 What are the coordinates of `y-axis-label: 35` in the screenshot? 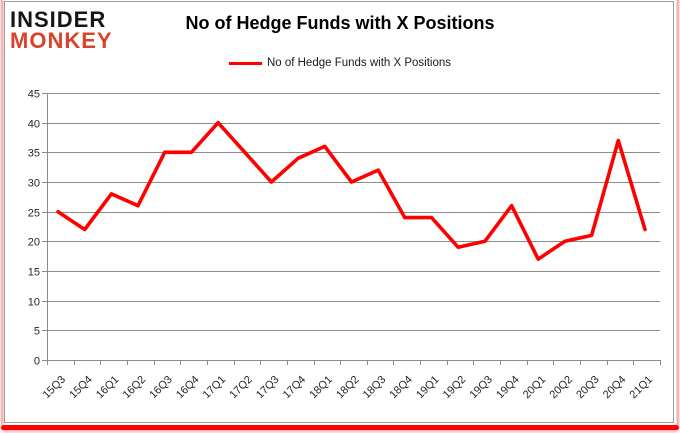 It's located at (34, 154).